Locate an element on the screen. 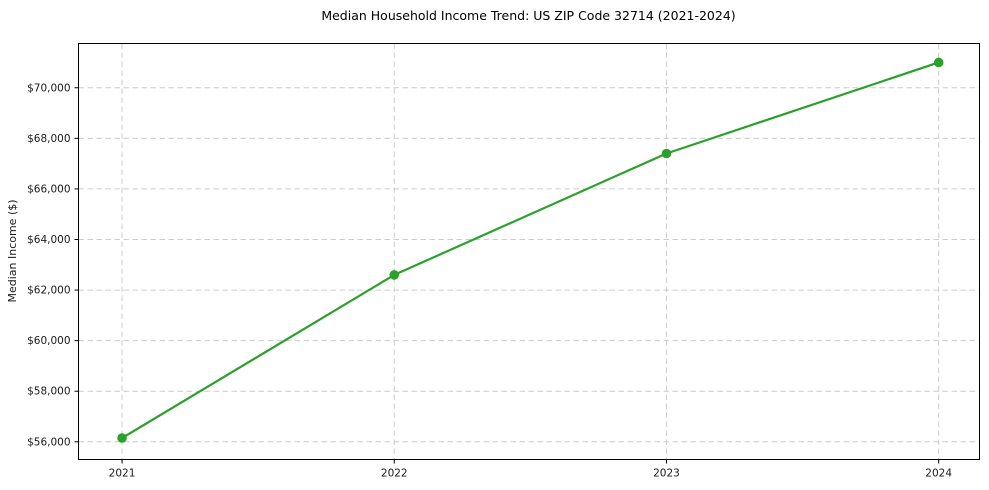 The width and height of the screenshot is (989, 490). data-point-2022 is located at coordinates (394, 275).